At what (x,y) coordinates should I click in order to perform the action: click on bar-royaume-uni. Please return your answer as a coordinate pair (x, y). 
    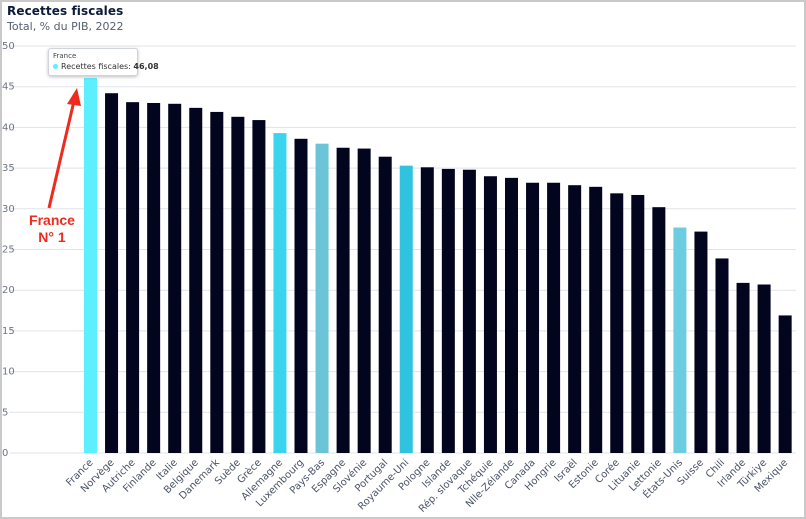
    Looking at the image, I should click on (406, 309).